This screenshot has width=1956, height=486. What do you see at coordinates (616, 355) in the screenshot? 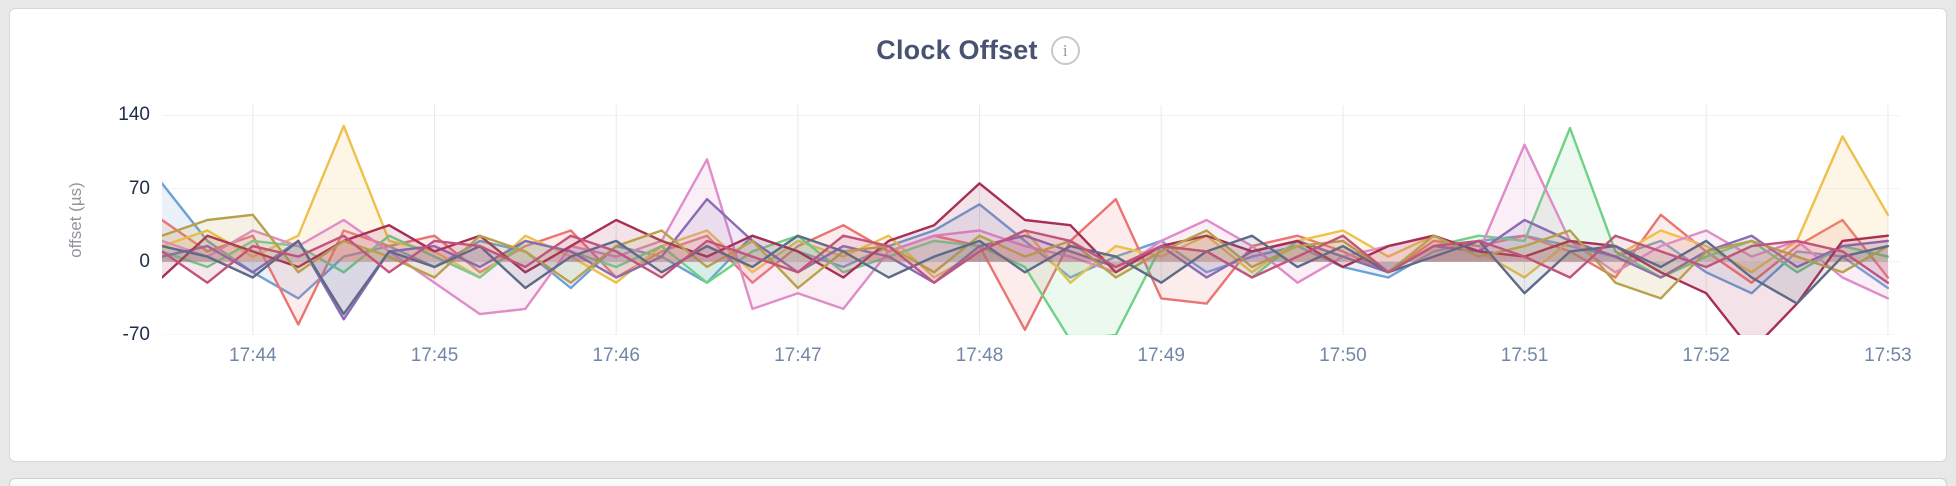
I see `x-axis-tick-label: 17:46` at bounding box center [616, 355].